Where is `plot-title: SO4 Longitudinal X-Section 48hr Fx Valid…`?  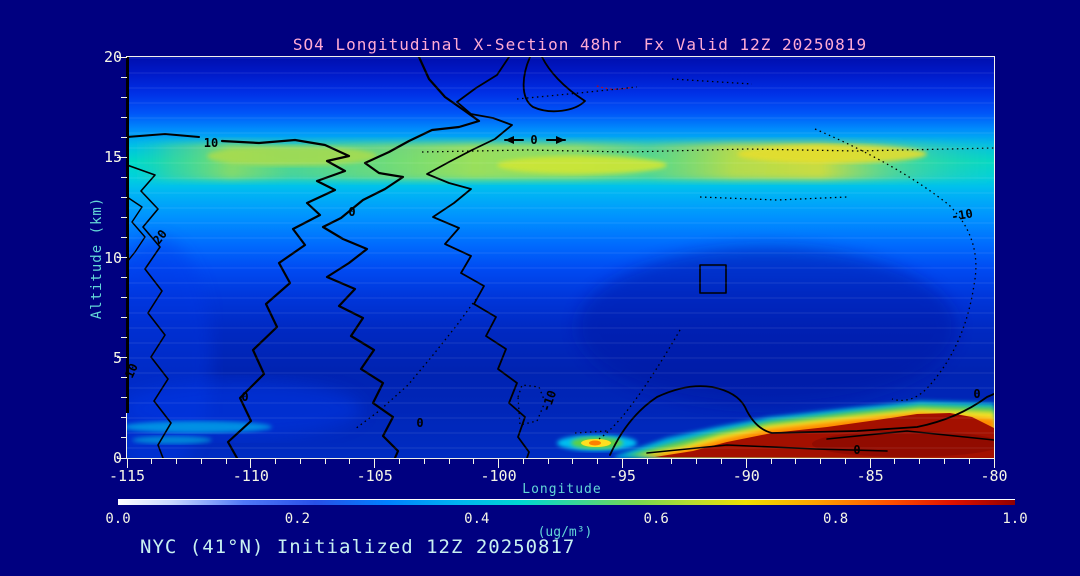 plot-title: SO4 Longitudinal X-Section 48hr Fx Valid… is located at coordinates (580, 44).